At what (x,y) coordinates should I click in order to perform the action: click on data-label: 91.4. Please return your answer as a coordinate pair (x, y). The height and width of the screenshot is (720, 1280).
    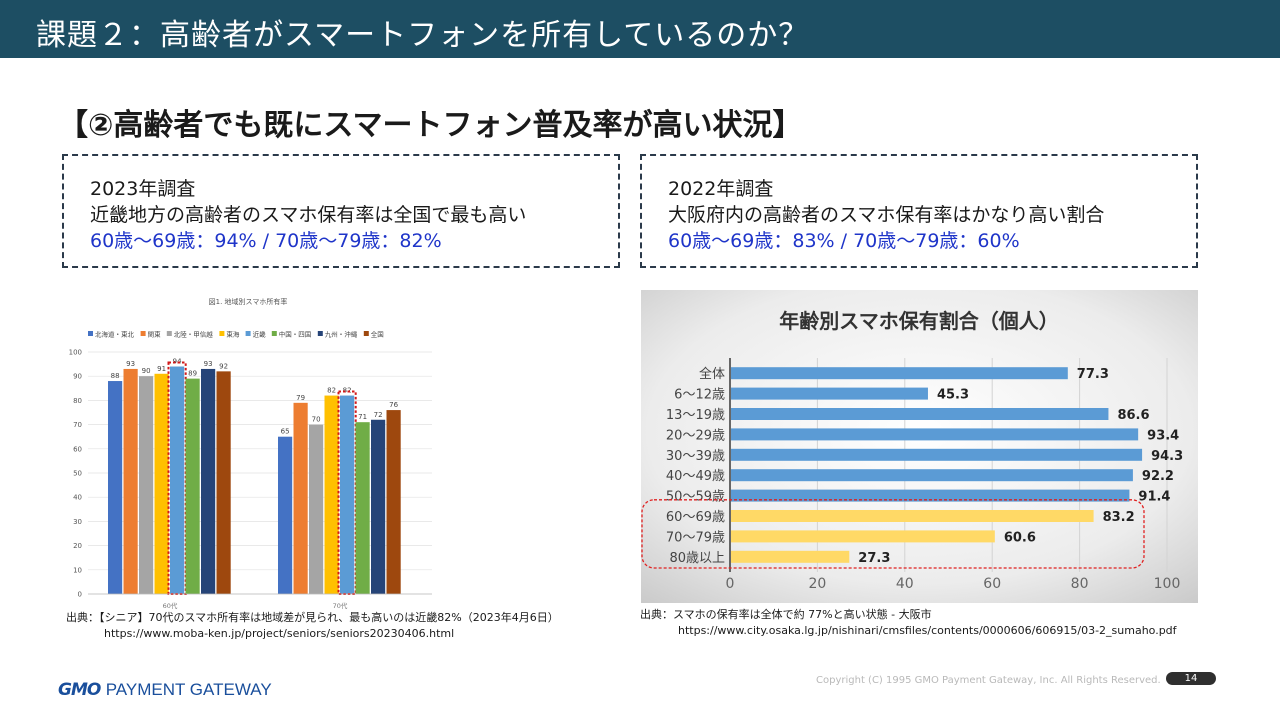
    Looking at the image, I should click on (1154, 497).